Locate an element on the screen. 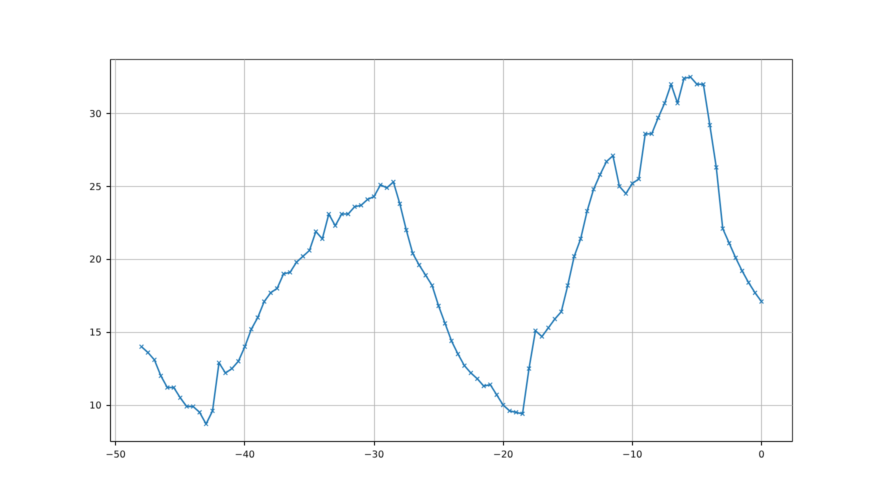 This screenshot has width=880, height=495. x-tick-label: −10 is located at coordinates (632, 455).